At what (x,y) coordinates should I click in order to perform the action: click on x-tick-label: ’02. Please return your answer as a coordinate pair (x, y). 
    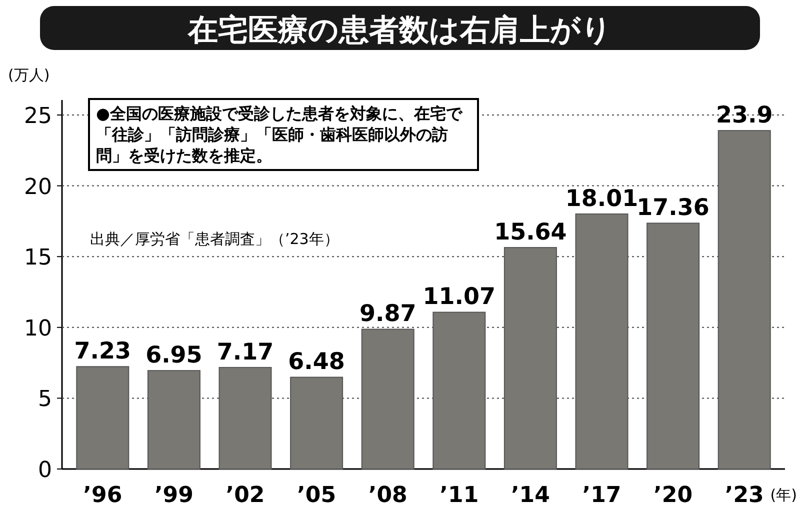
    Looking at the image, I should click on (245, 495).